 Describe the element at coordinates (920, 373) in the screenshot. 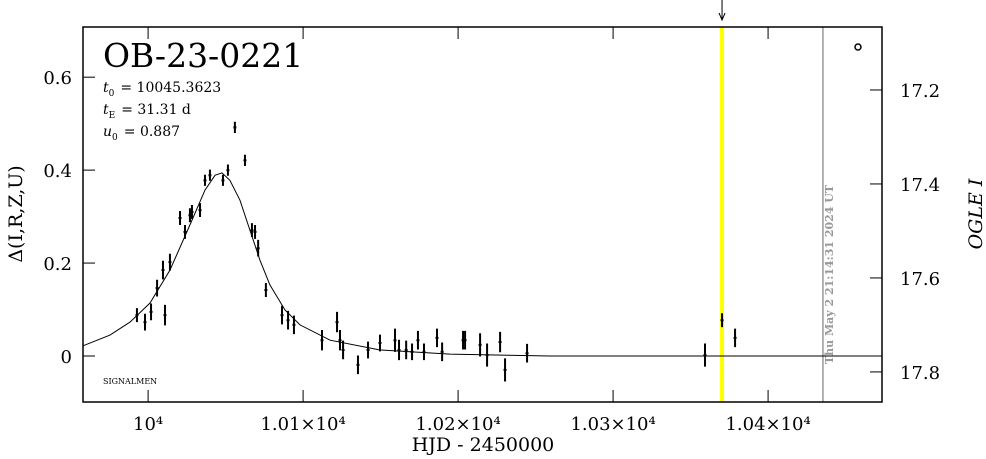

I see `y2-tick-label: 17.8` at that location.